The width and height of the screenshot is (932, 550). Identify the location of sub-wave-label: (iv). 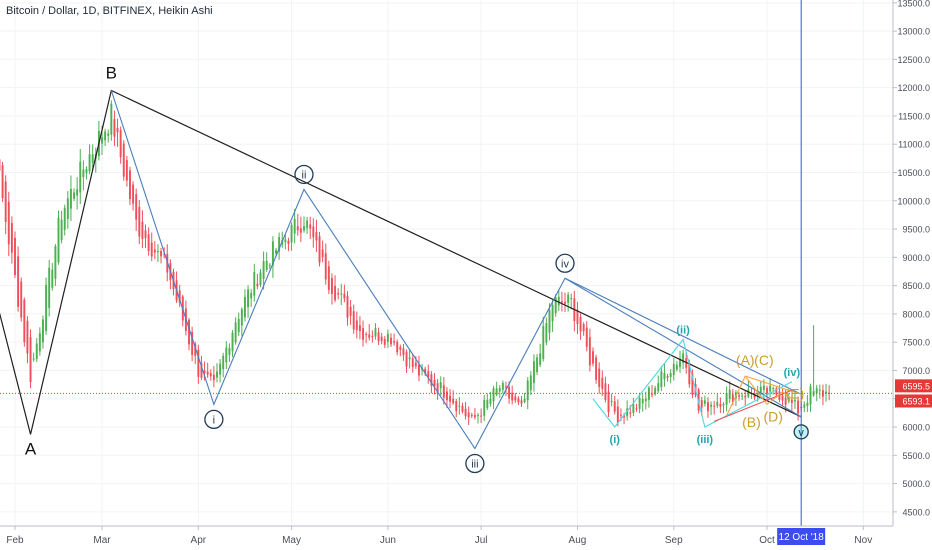
(792, 373).